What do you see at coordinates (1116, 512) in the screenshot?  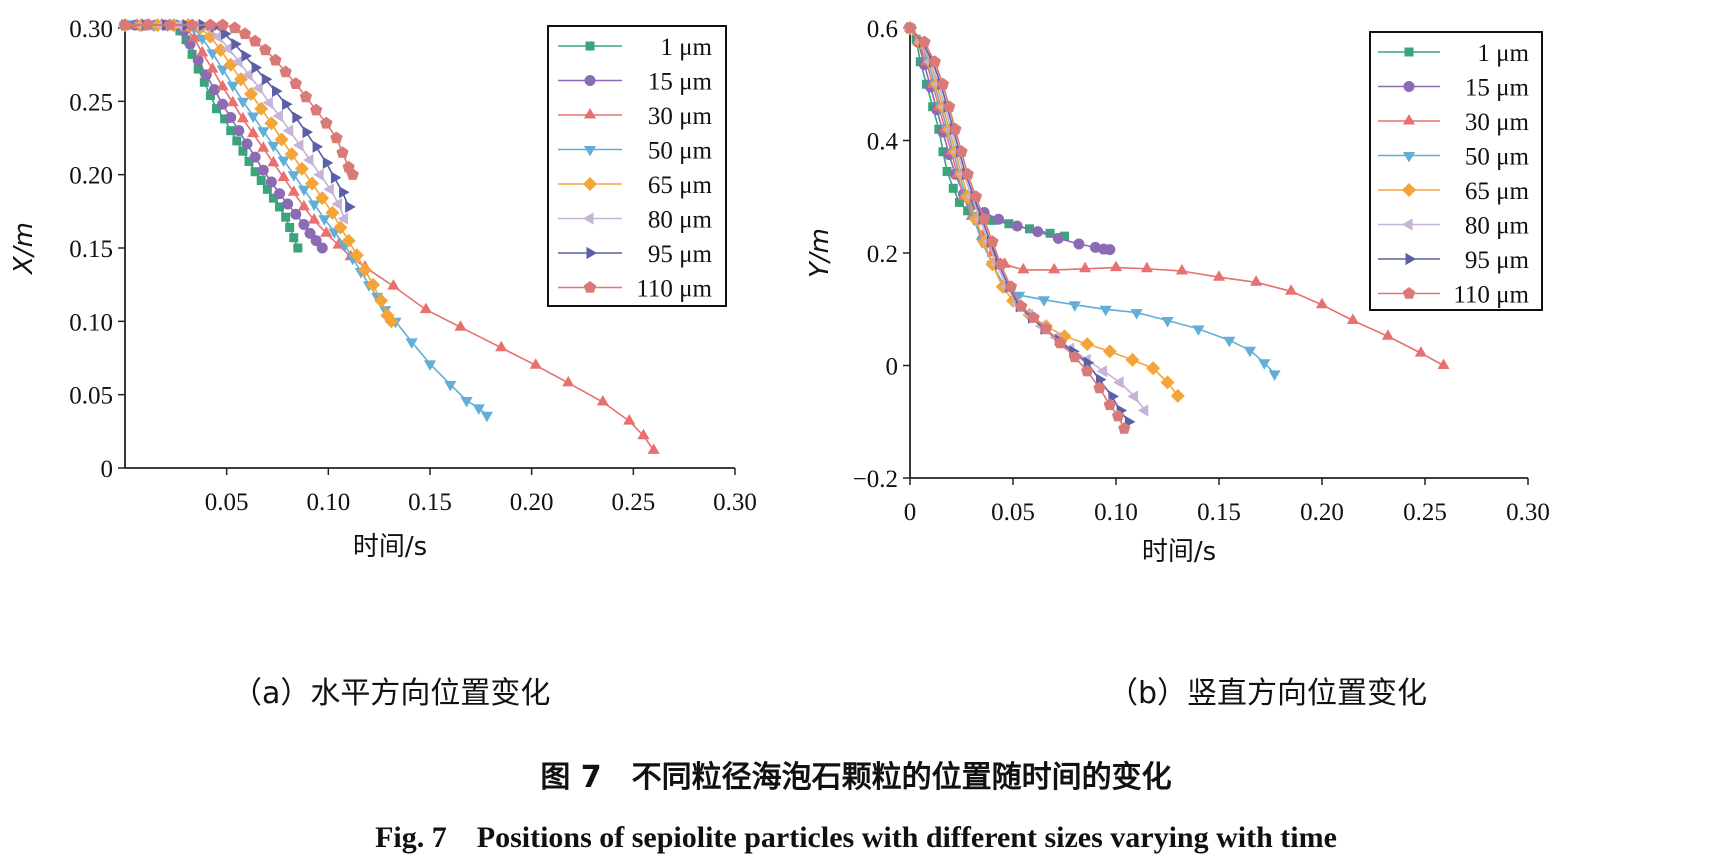 I see `x-tick-label: 0.10` at bounding box center [1116, 512].